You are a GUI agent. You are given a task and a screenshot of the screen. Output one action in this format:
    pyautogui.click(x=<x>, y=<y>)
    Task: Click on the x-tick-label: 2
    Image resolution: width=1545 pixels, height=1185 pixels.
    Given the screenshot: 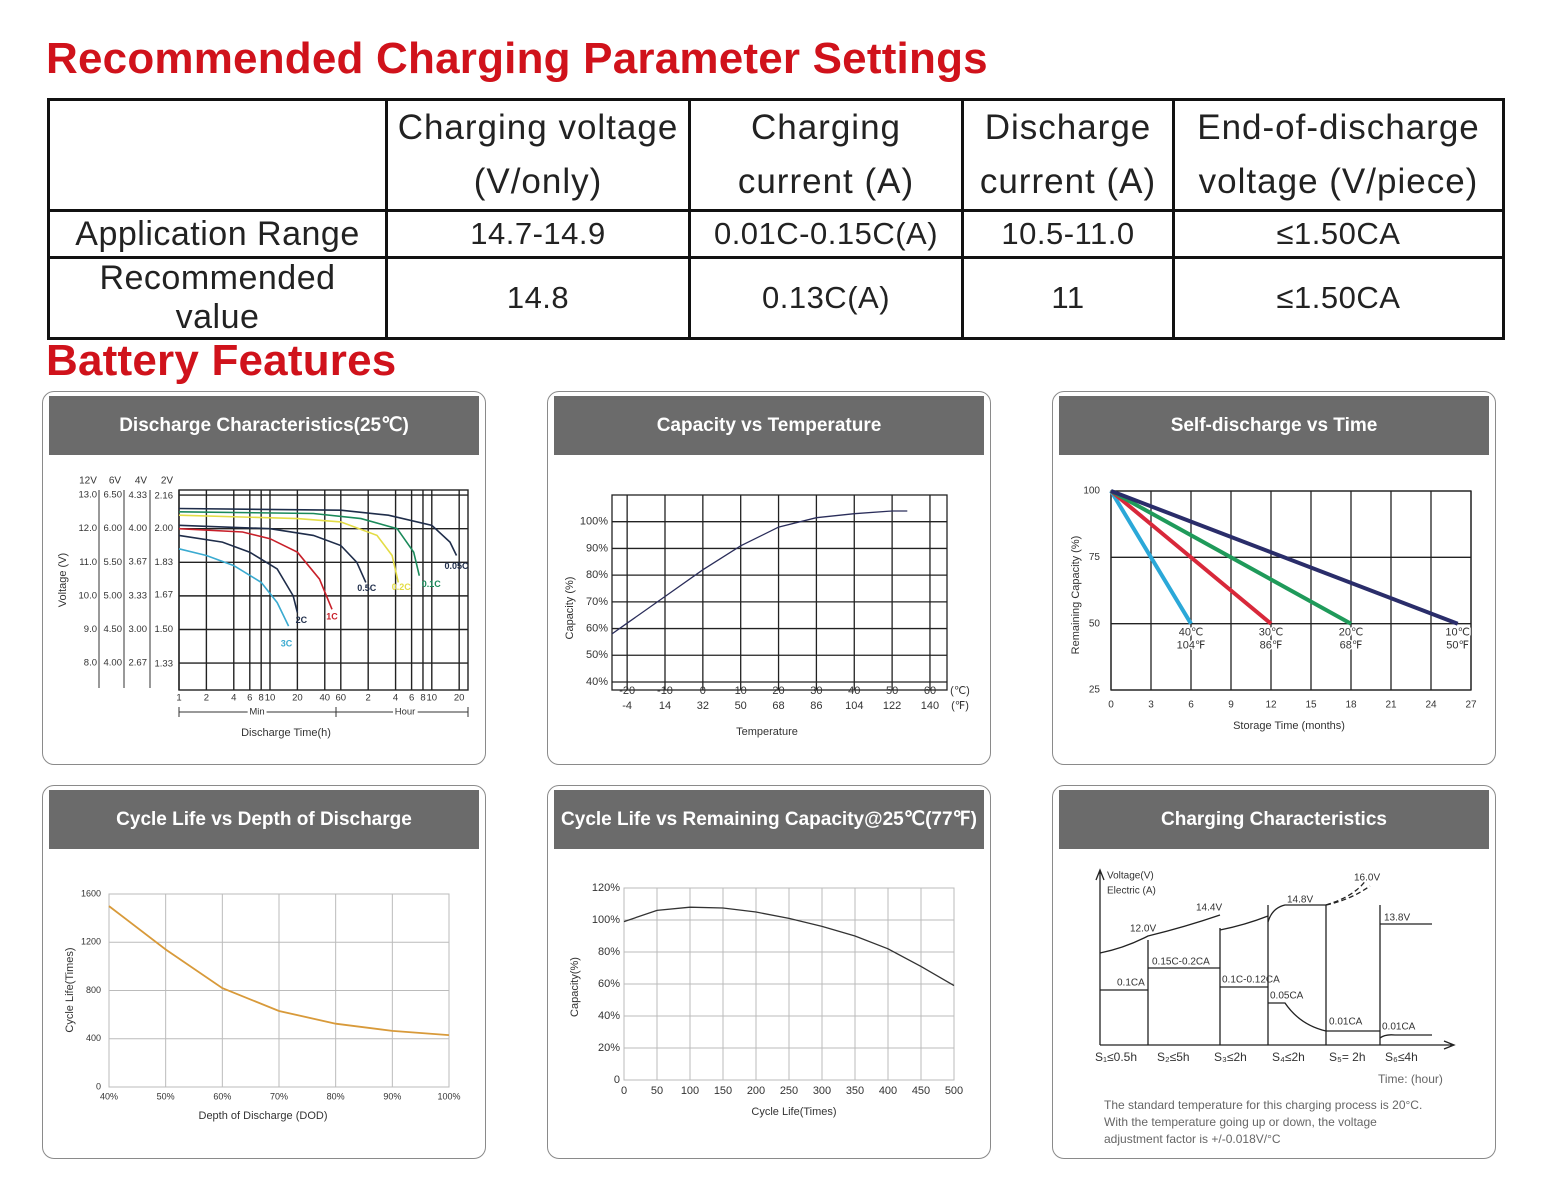 What is the action you would take?
    pyautogui.click(x=206, y=698)
    